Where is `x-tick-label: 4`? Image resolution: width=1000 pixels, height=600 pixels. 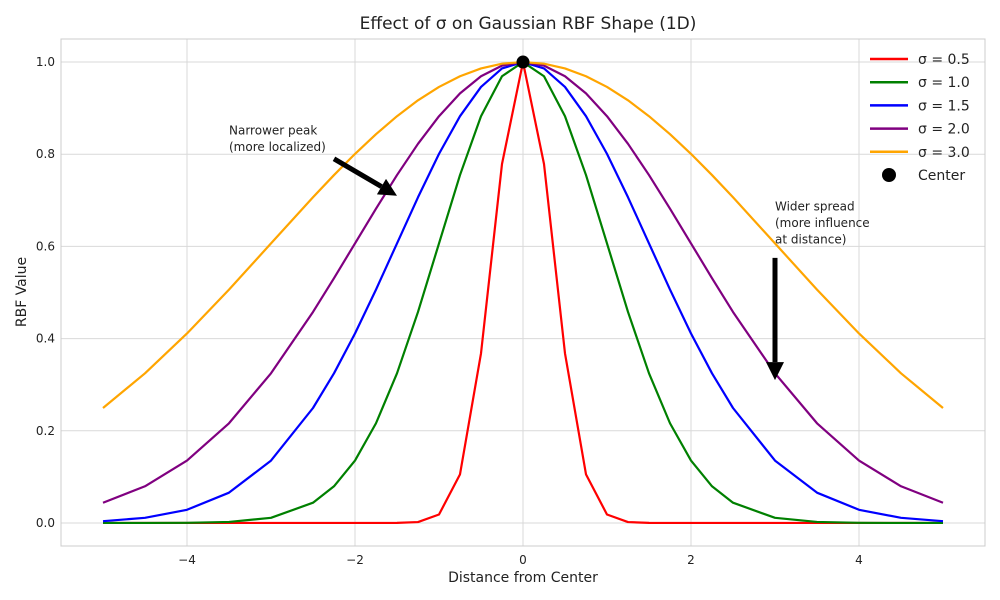
x-tick-label: 4 is located at coordinates (859, 560).